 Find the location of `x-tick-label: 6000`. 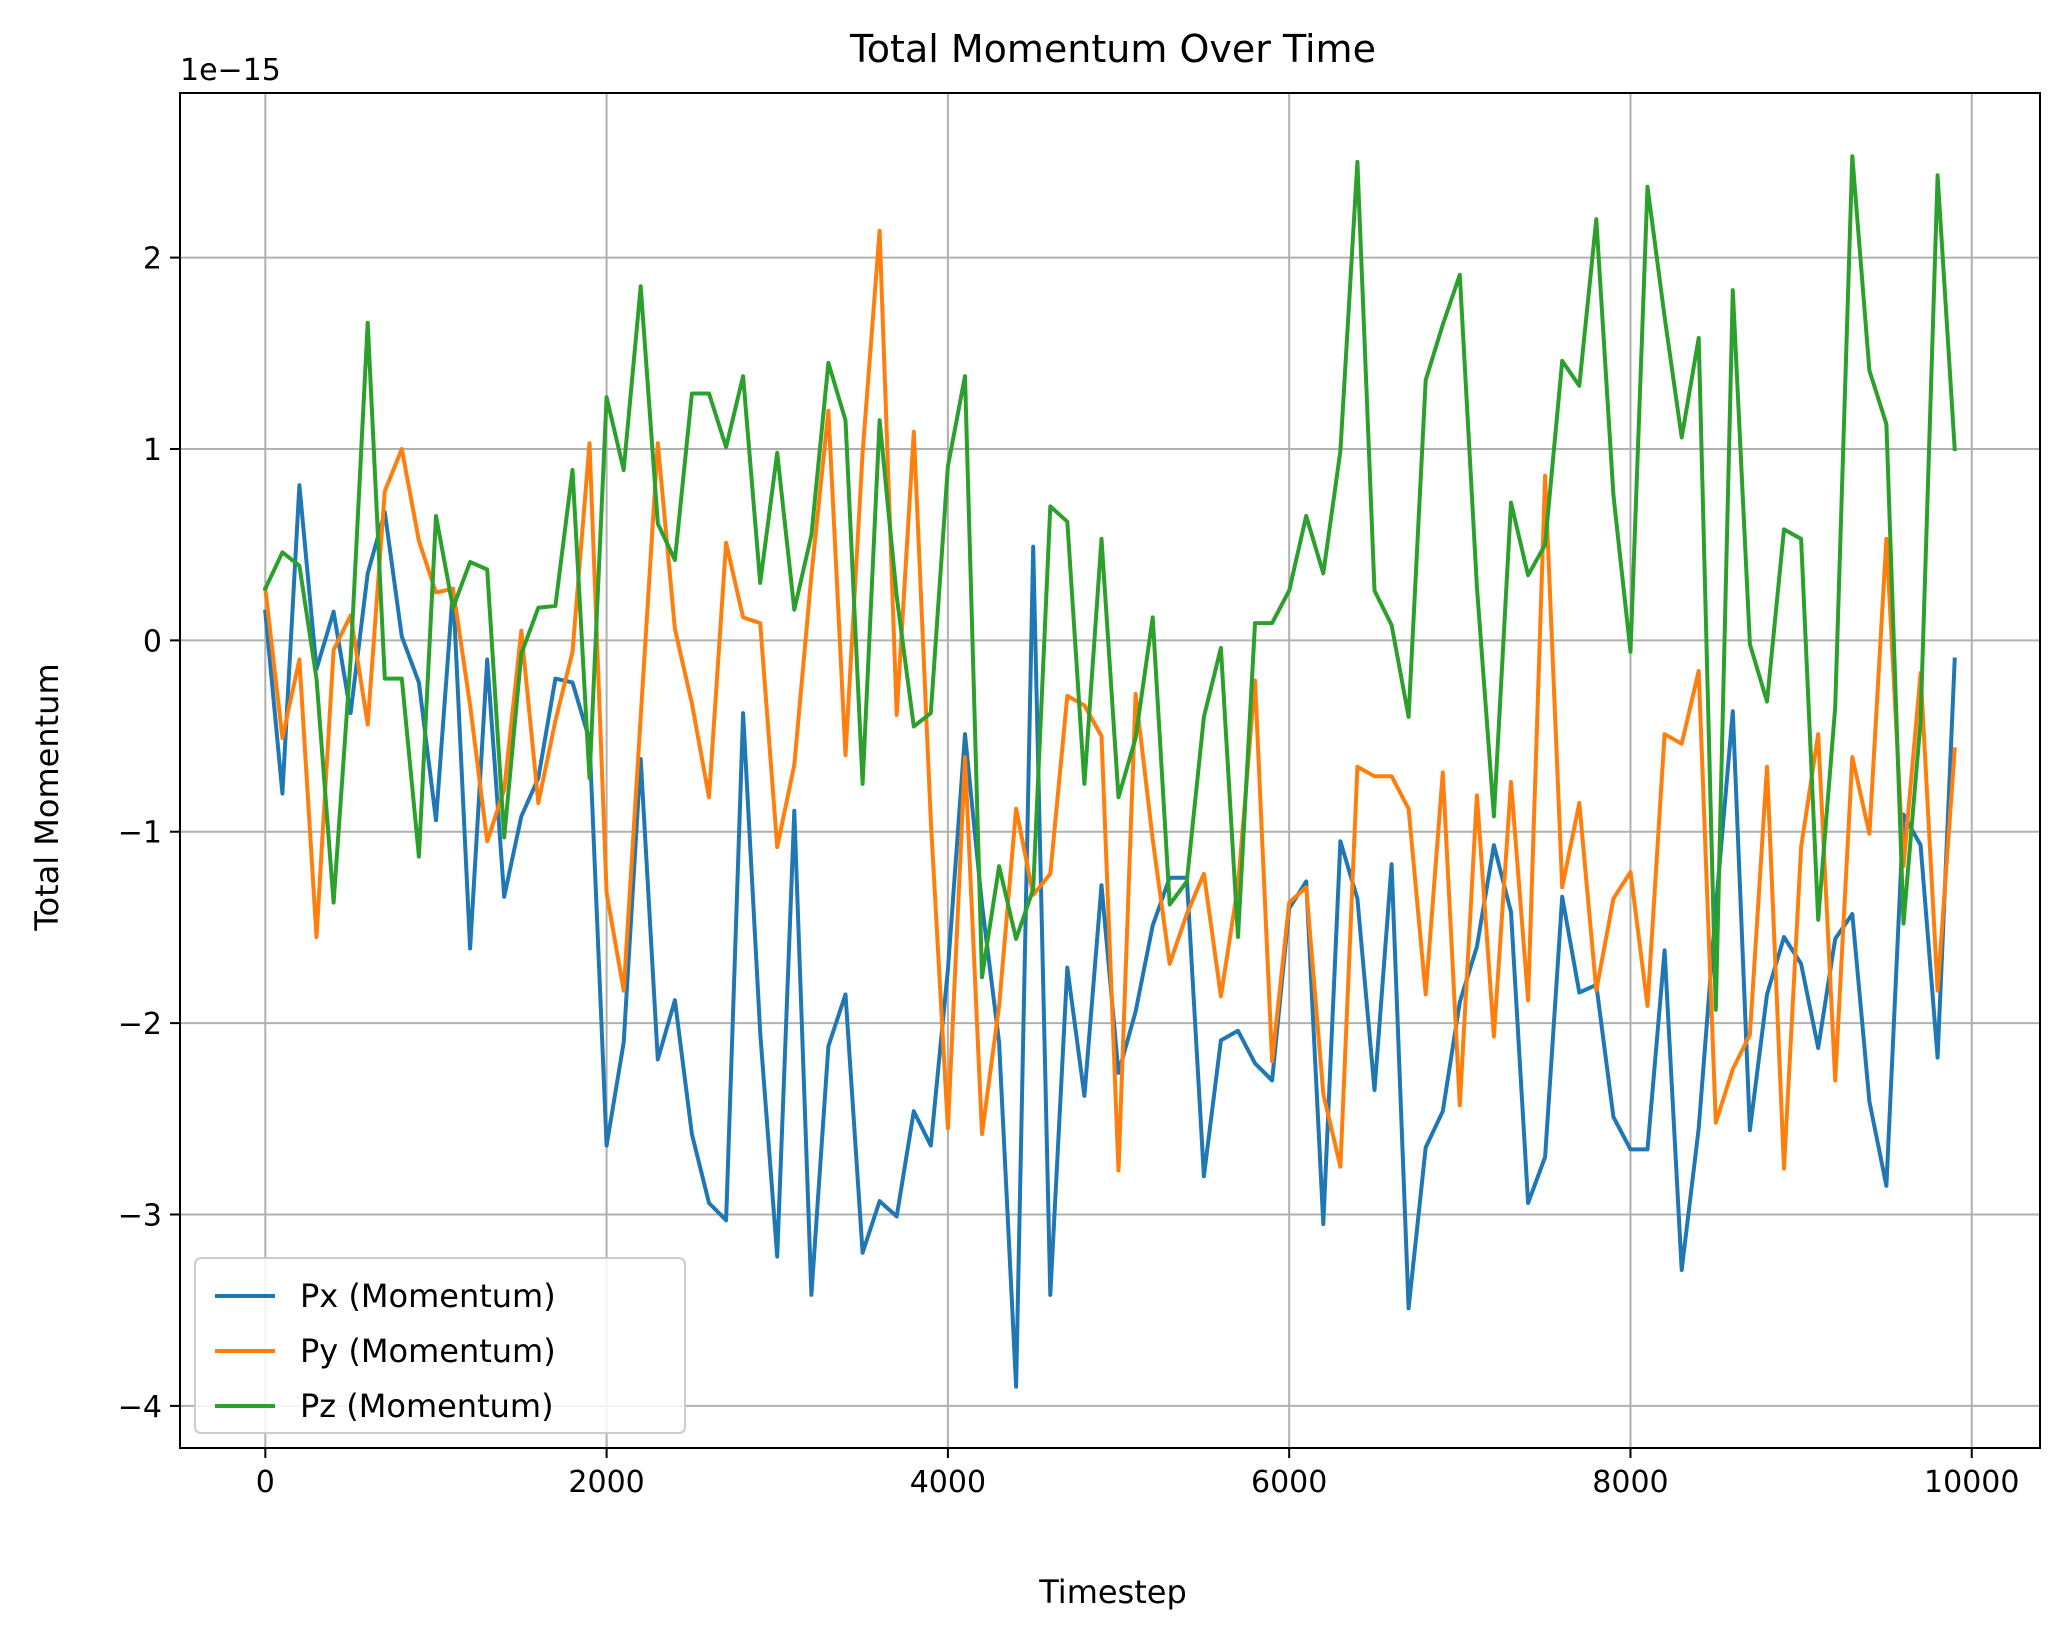

x-tick-label: 6000 is located at coordinates (1289, 1482).